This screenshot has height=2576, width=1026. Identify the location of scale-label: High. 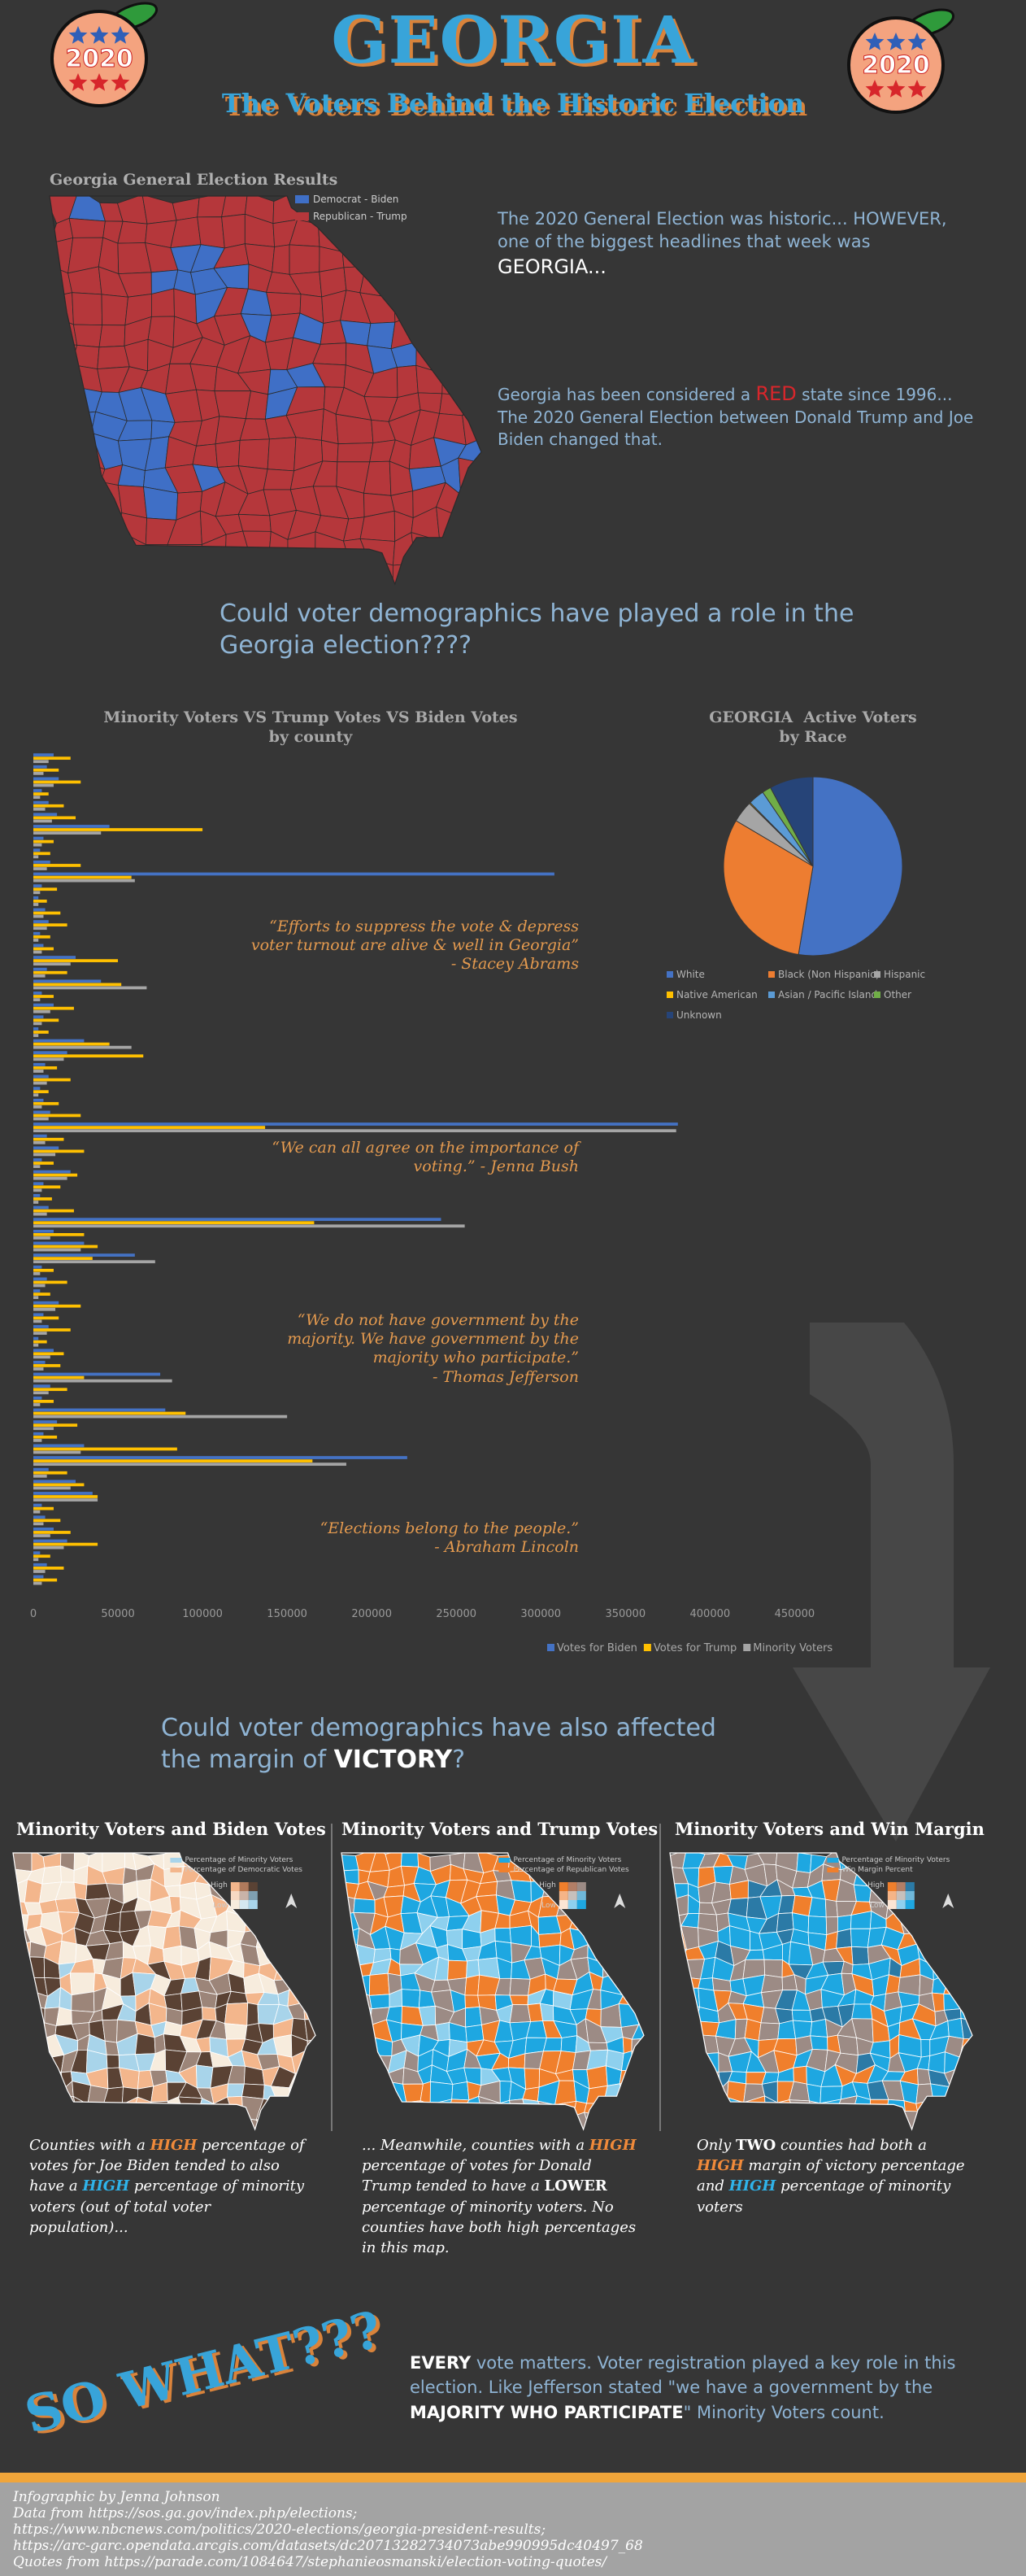
(876, 1885).